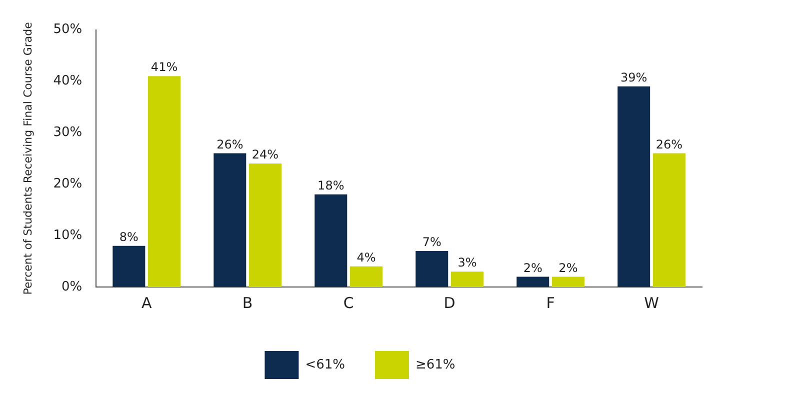 The image size is (800, 397). What do you see at coordinates (71, 286) in the screenshot?
I see `y-tick-label: 0%` at bounding box center [71, 286].